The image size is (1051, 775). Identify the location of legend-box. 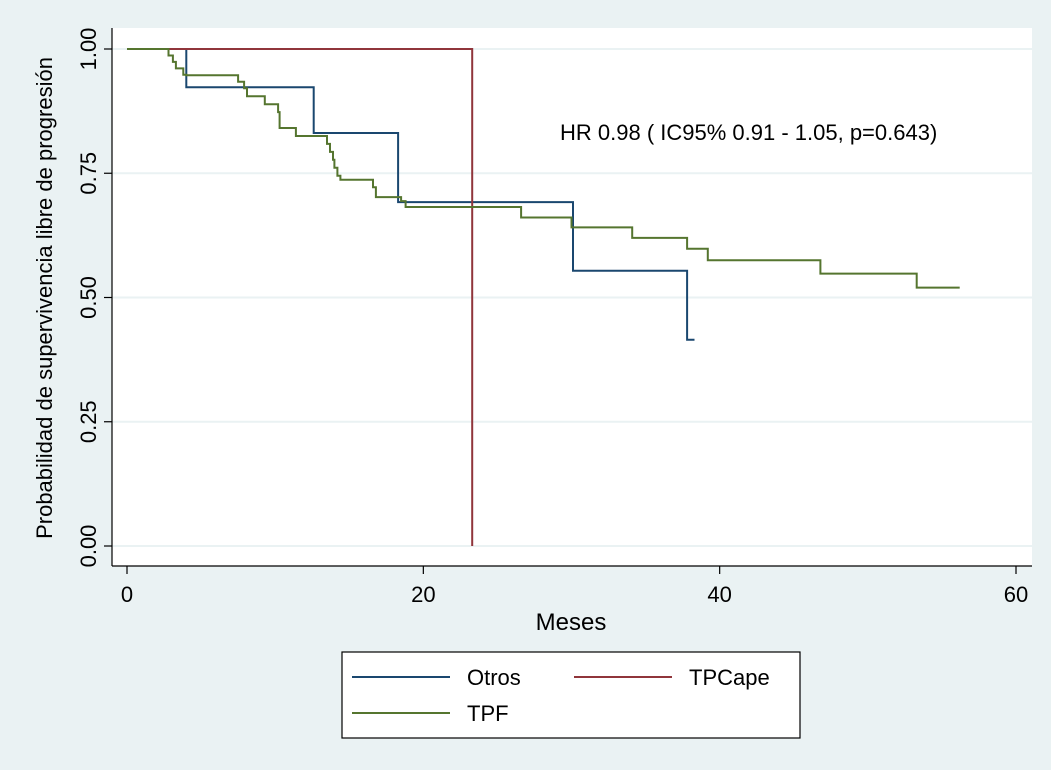
(571, 695).